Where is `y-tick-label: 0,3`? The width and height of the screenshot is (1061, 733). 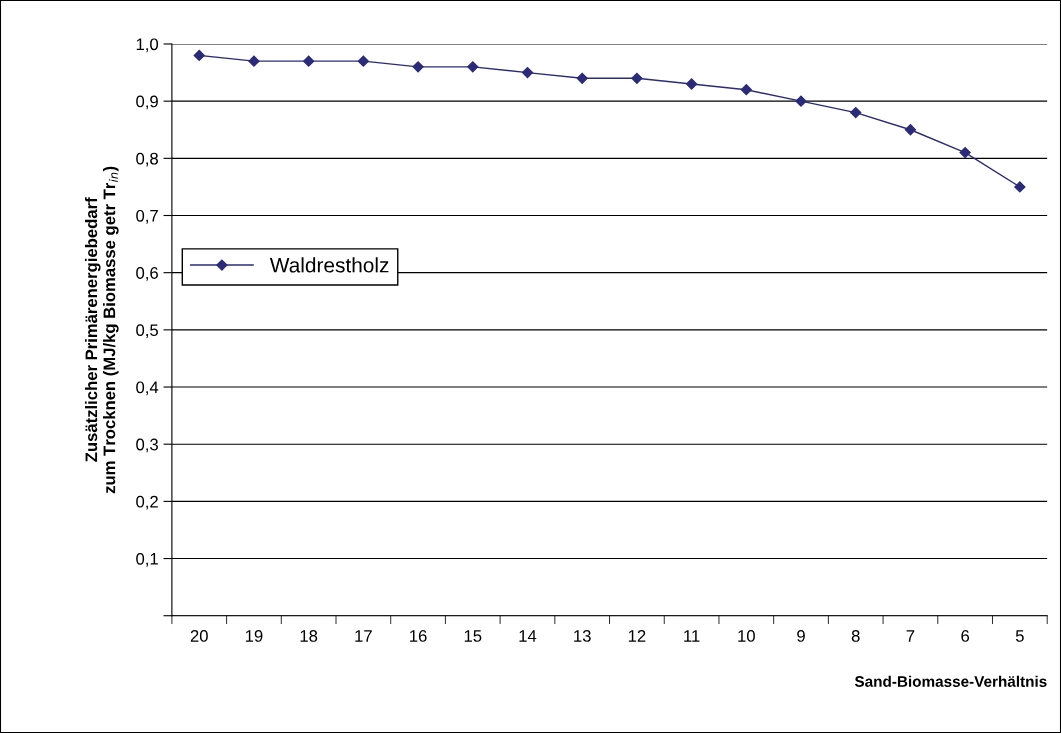 y-tick-label: 0,3 is located at coordinates (147, 445).